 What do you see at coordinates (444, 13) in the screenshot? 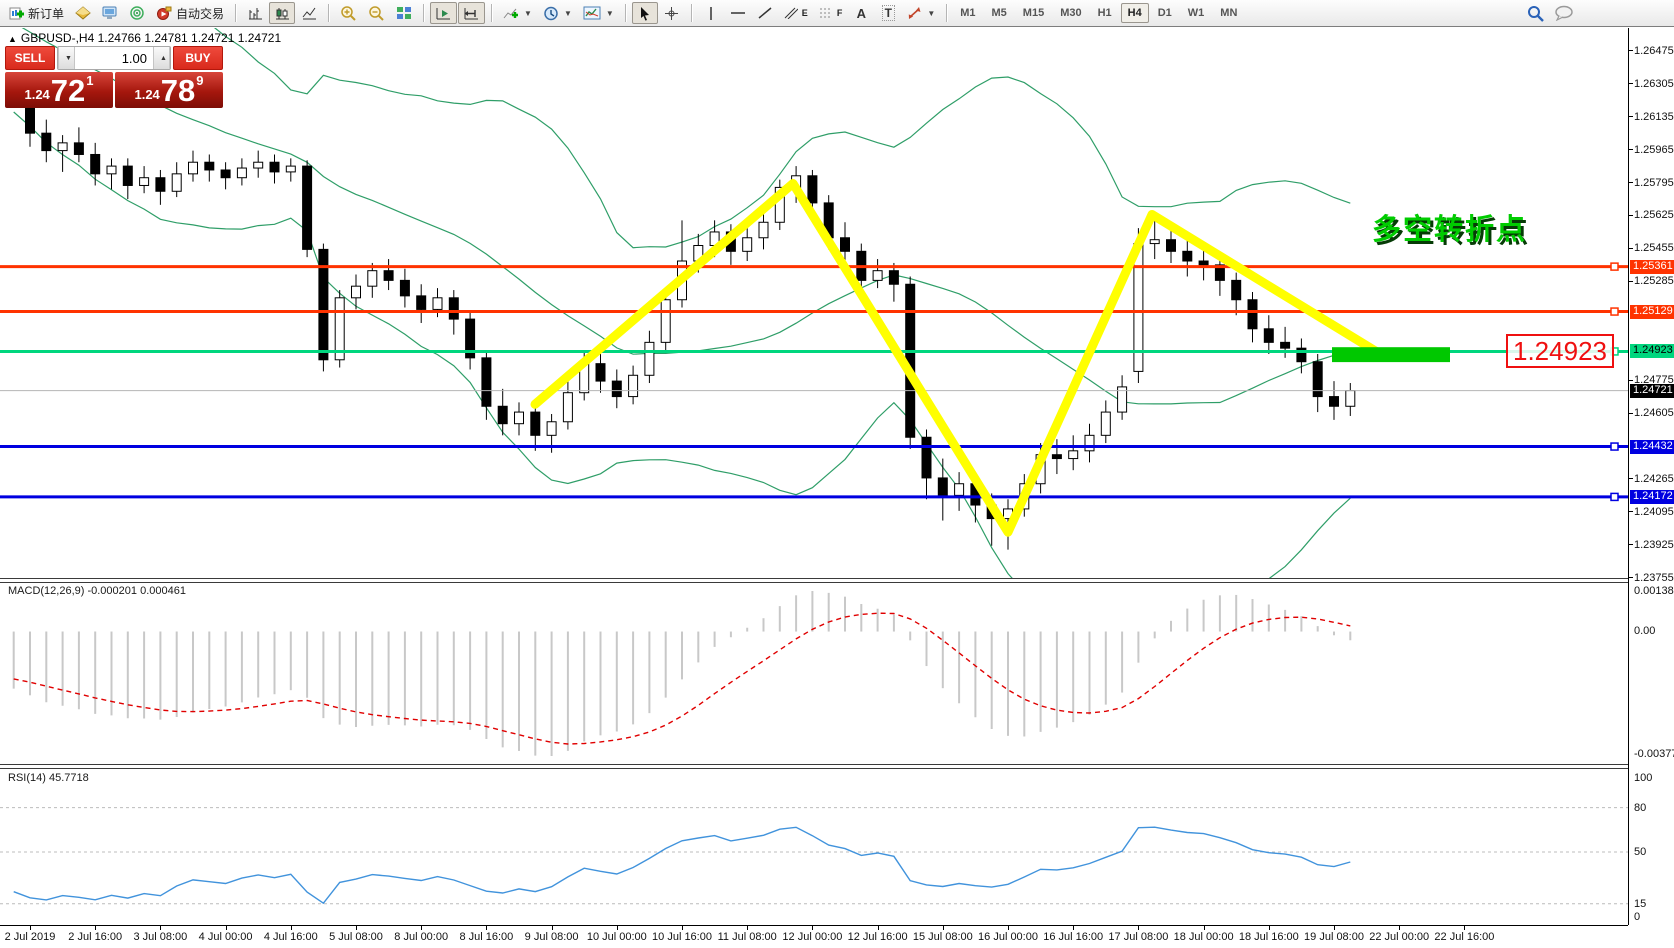
I see `auto-scroll-button` at bounding box center [444, 13].